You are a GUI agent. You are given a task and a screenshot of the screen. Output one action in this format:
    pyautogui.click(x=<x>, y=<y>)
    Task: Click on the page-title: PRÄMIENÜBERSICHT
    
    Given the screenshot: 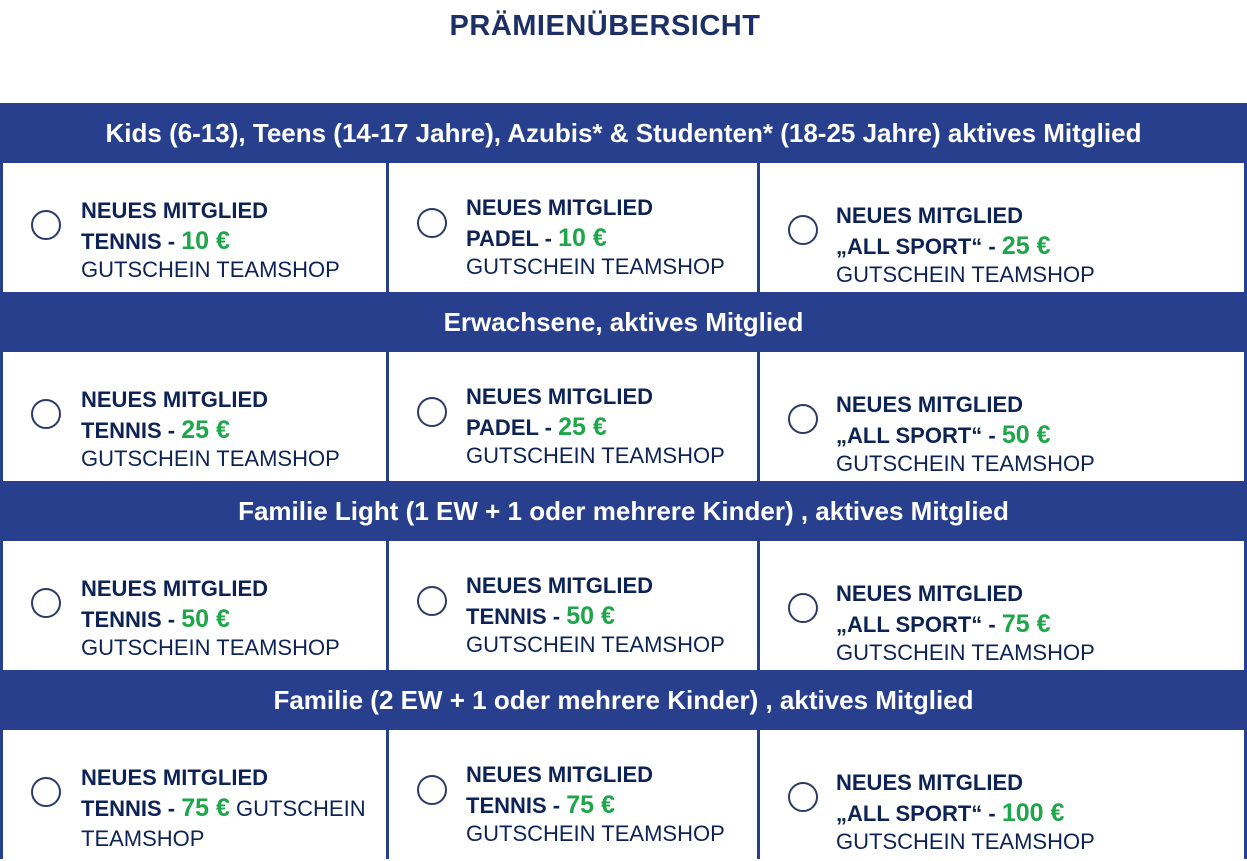 What is the action you would take?
    pyautogui.click(x=605, y=26)
    